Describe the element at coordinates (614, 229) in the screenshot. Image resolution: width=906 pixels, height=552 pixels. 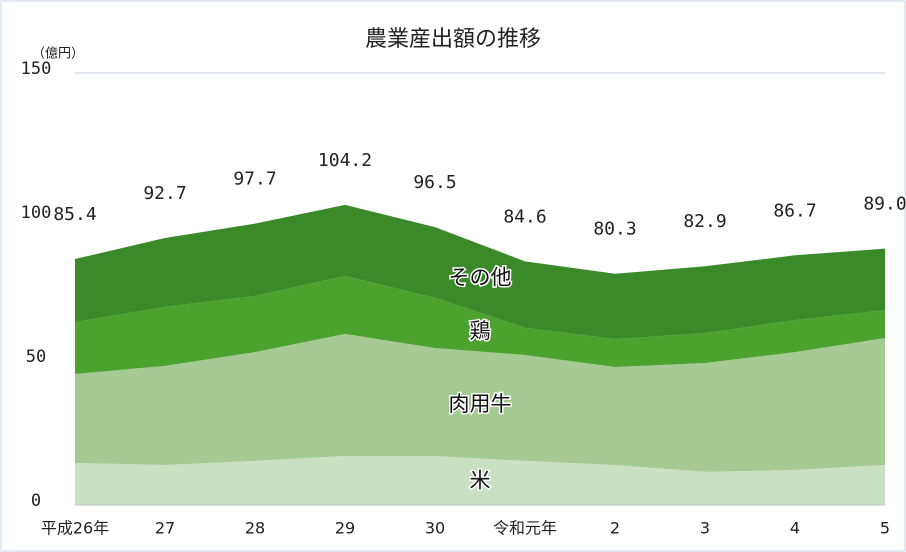
I see `total-label: 80.3` at that location.